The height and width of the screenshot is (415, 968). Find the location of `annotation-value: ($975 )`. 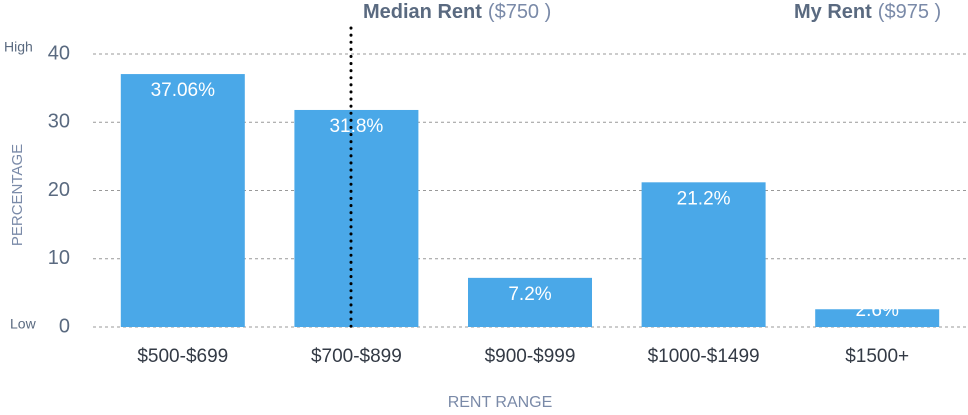

annotation-value: ($975 ) is located at coordinates (909, 12).